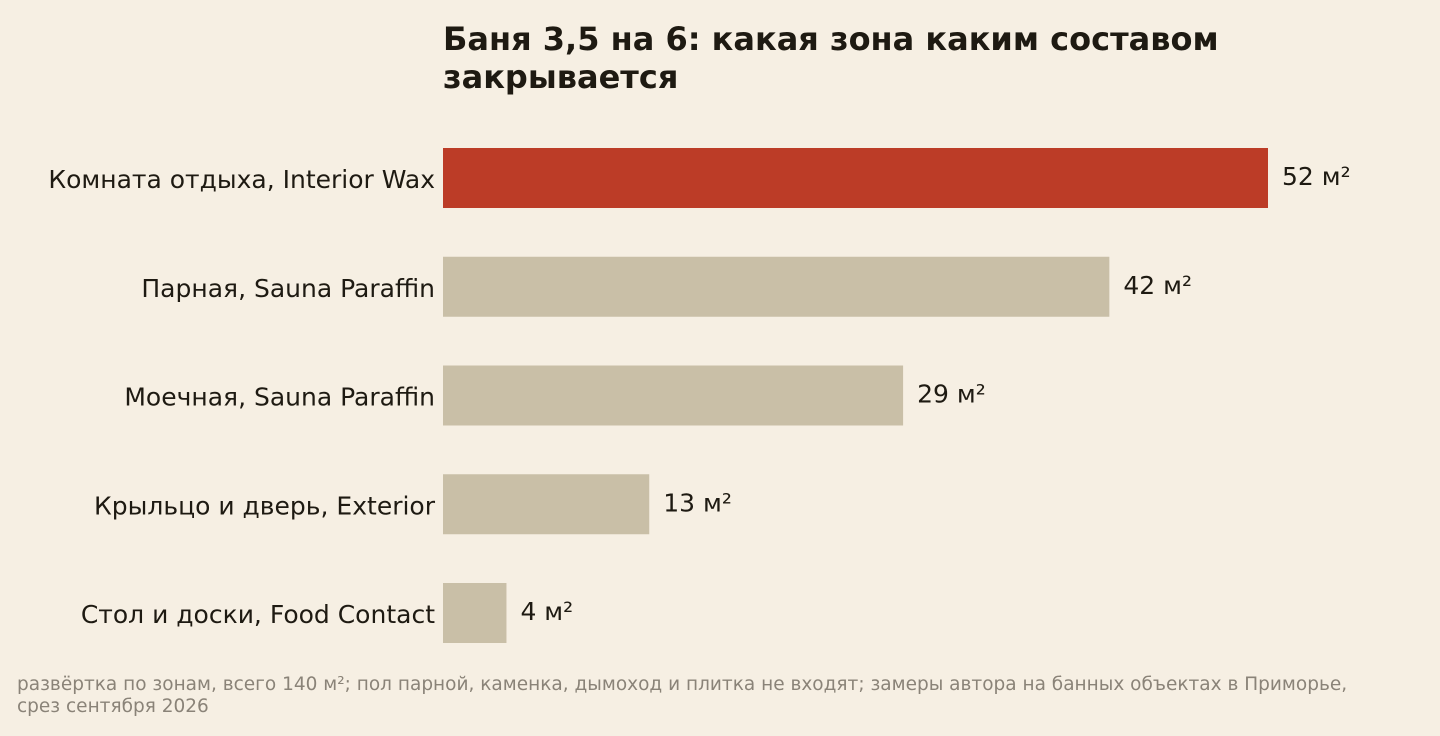  I want to click on value-label: 52 м², so click(1316, 176).